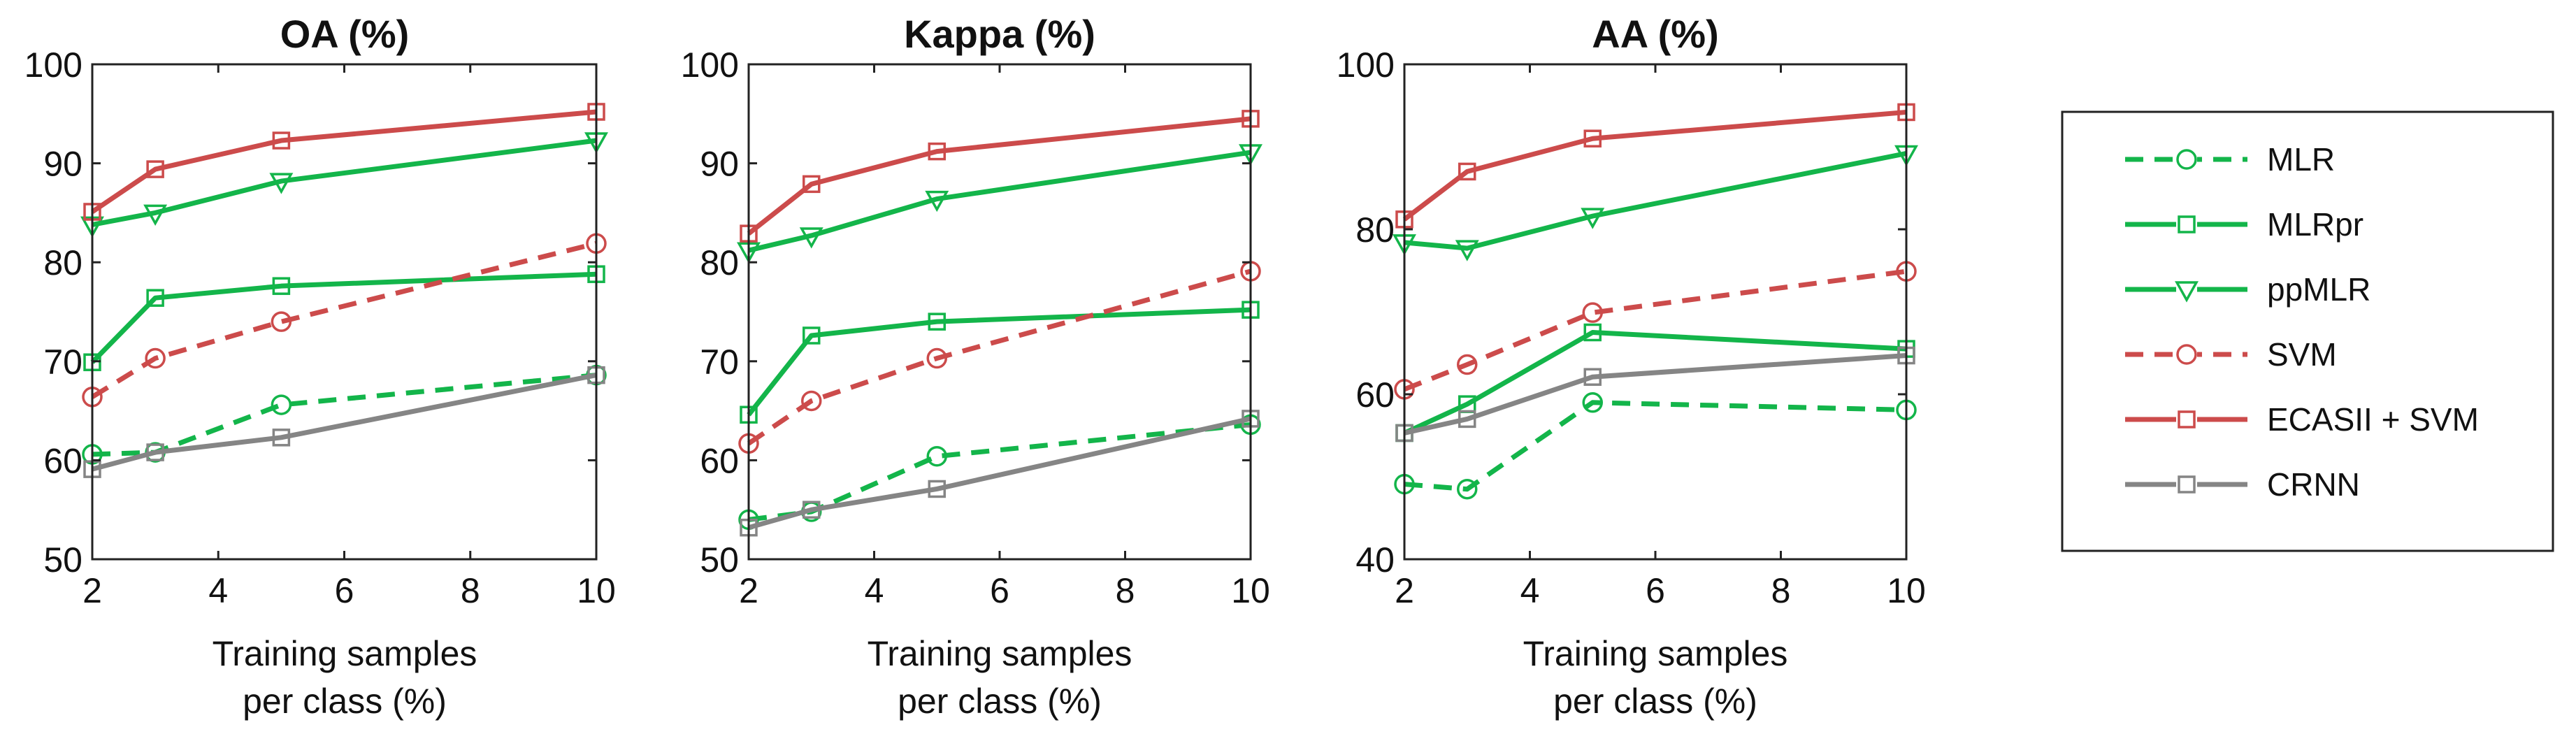 The height and width of the screenshot is (741, 2576). Describe the element at coordinates (2301, 159) in the screenshot. I see `legend-label: MLR` at that location.